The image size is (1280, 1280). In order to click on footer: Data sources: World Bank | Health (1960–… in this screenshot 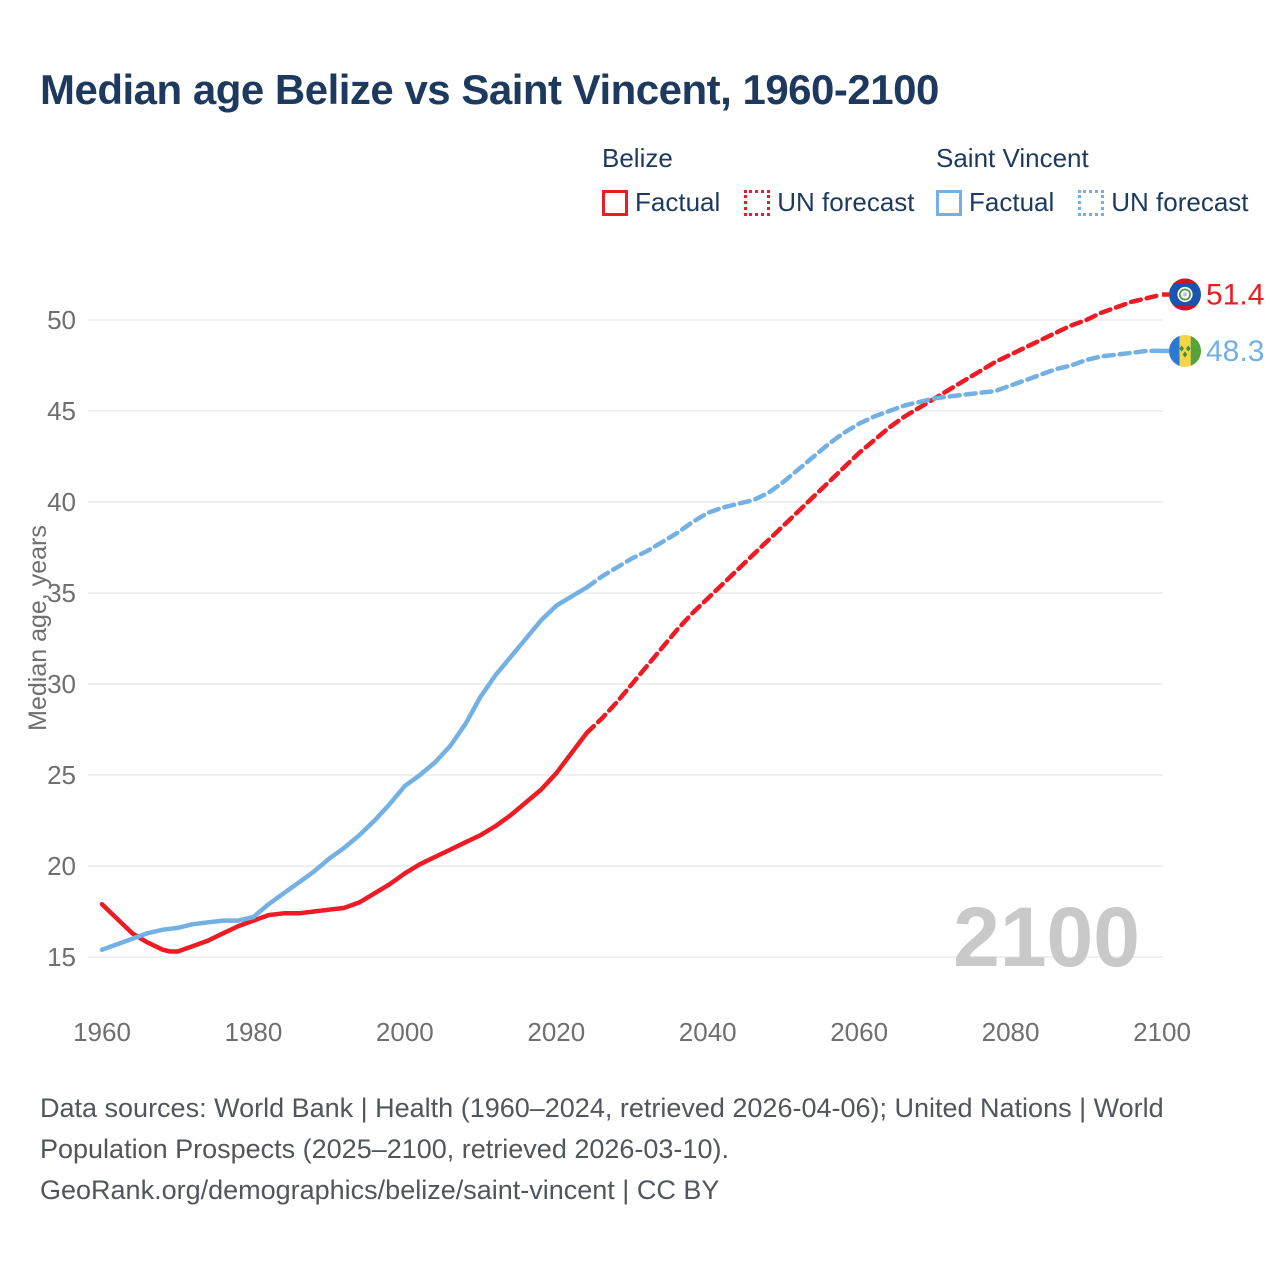, I will do `click(630, 1149)`.